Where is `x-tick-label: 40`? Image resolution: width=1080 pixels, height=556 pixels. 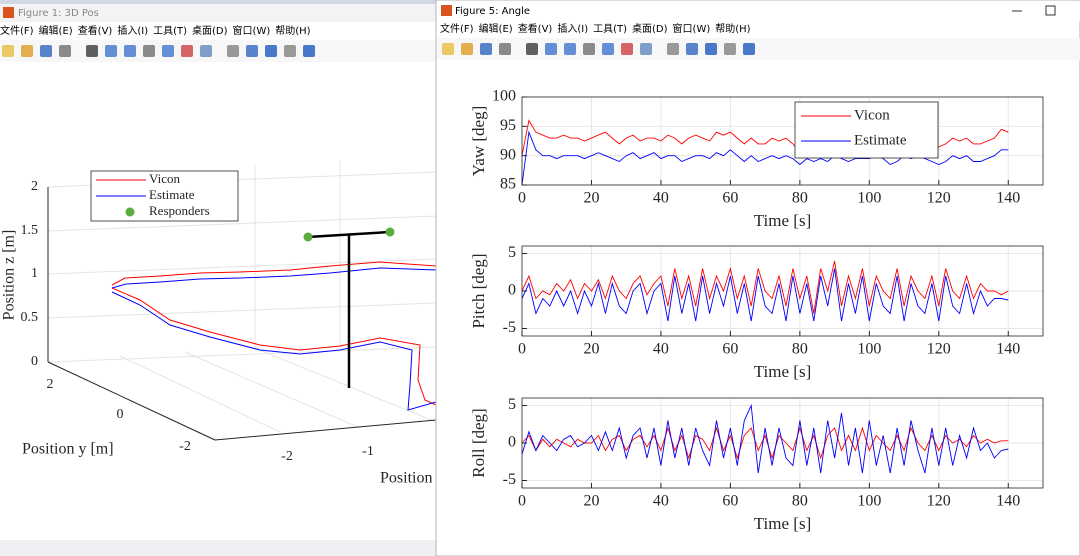
x-tick-label: 40 is located at coordinates (661, 198).